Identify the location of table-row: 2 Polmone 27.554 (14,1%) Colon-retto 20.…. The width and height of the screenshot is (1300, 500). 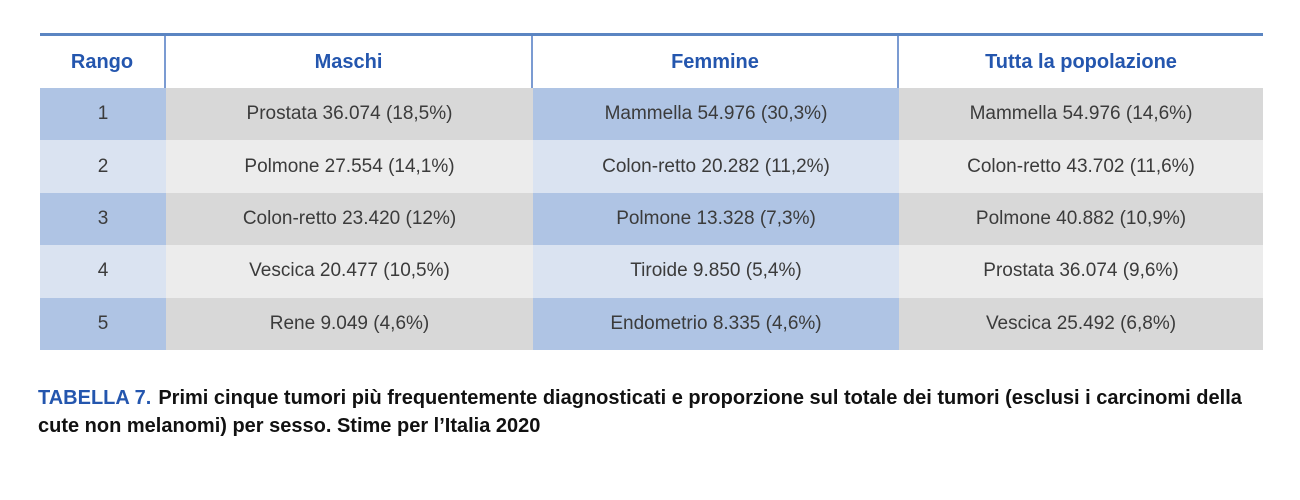
(651, 166).